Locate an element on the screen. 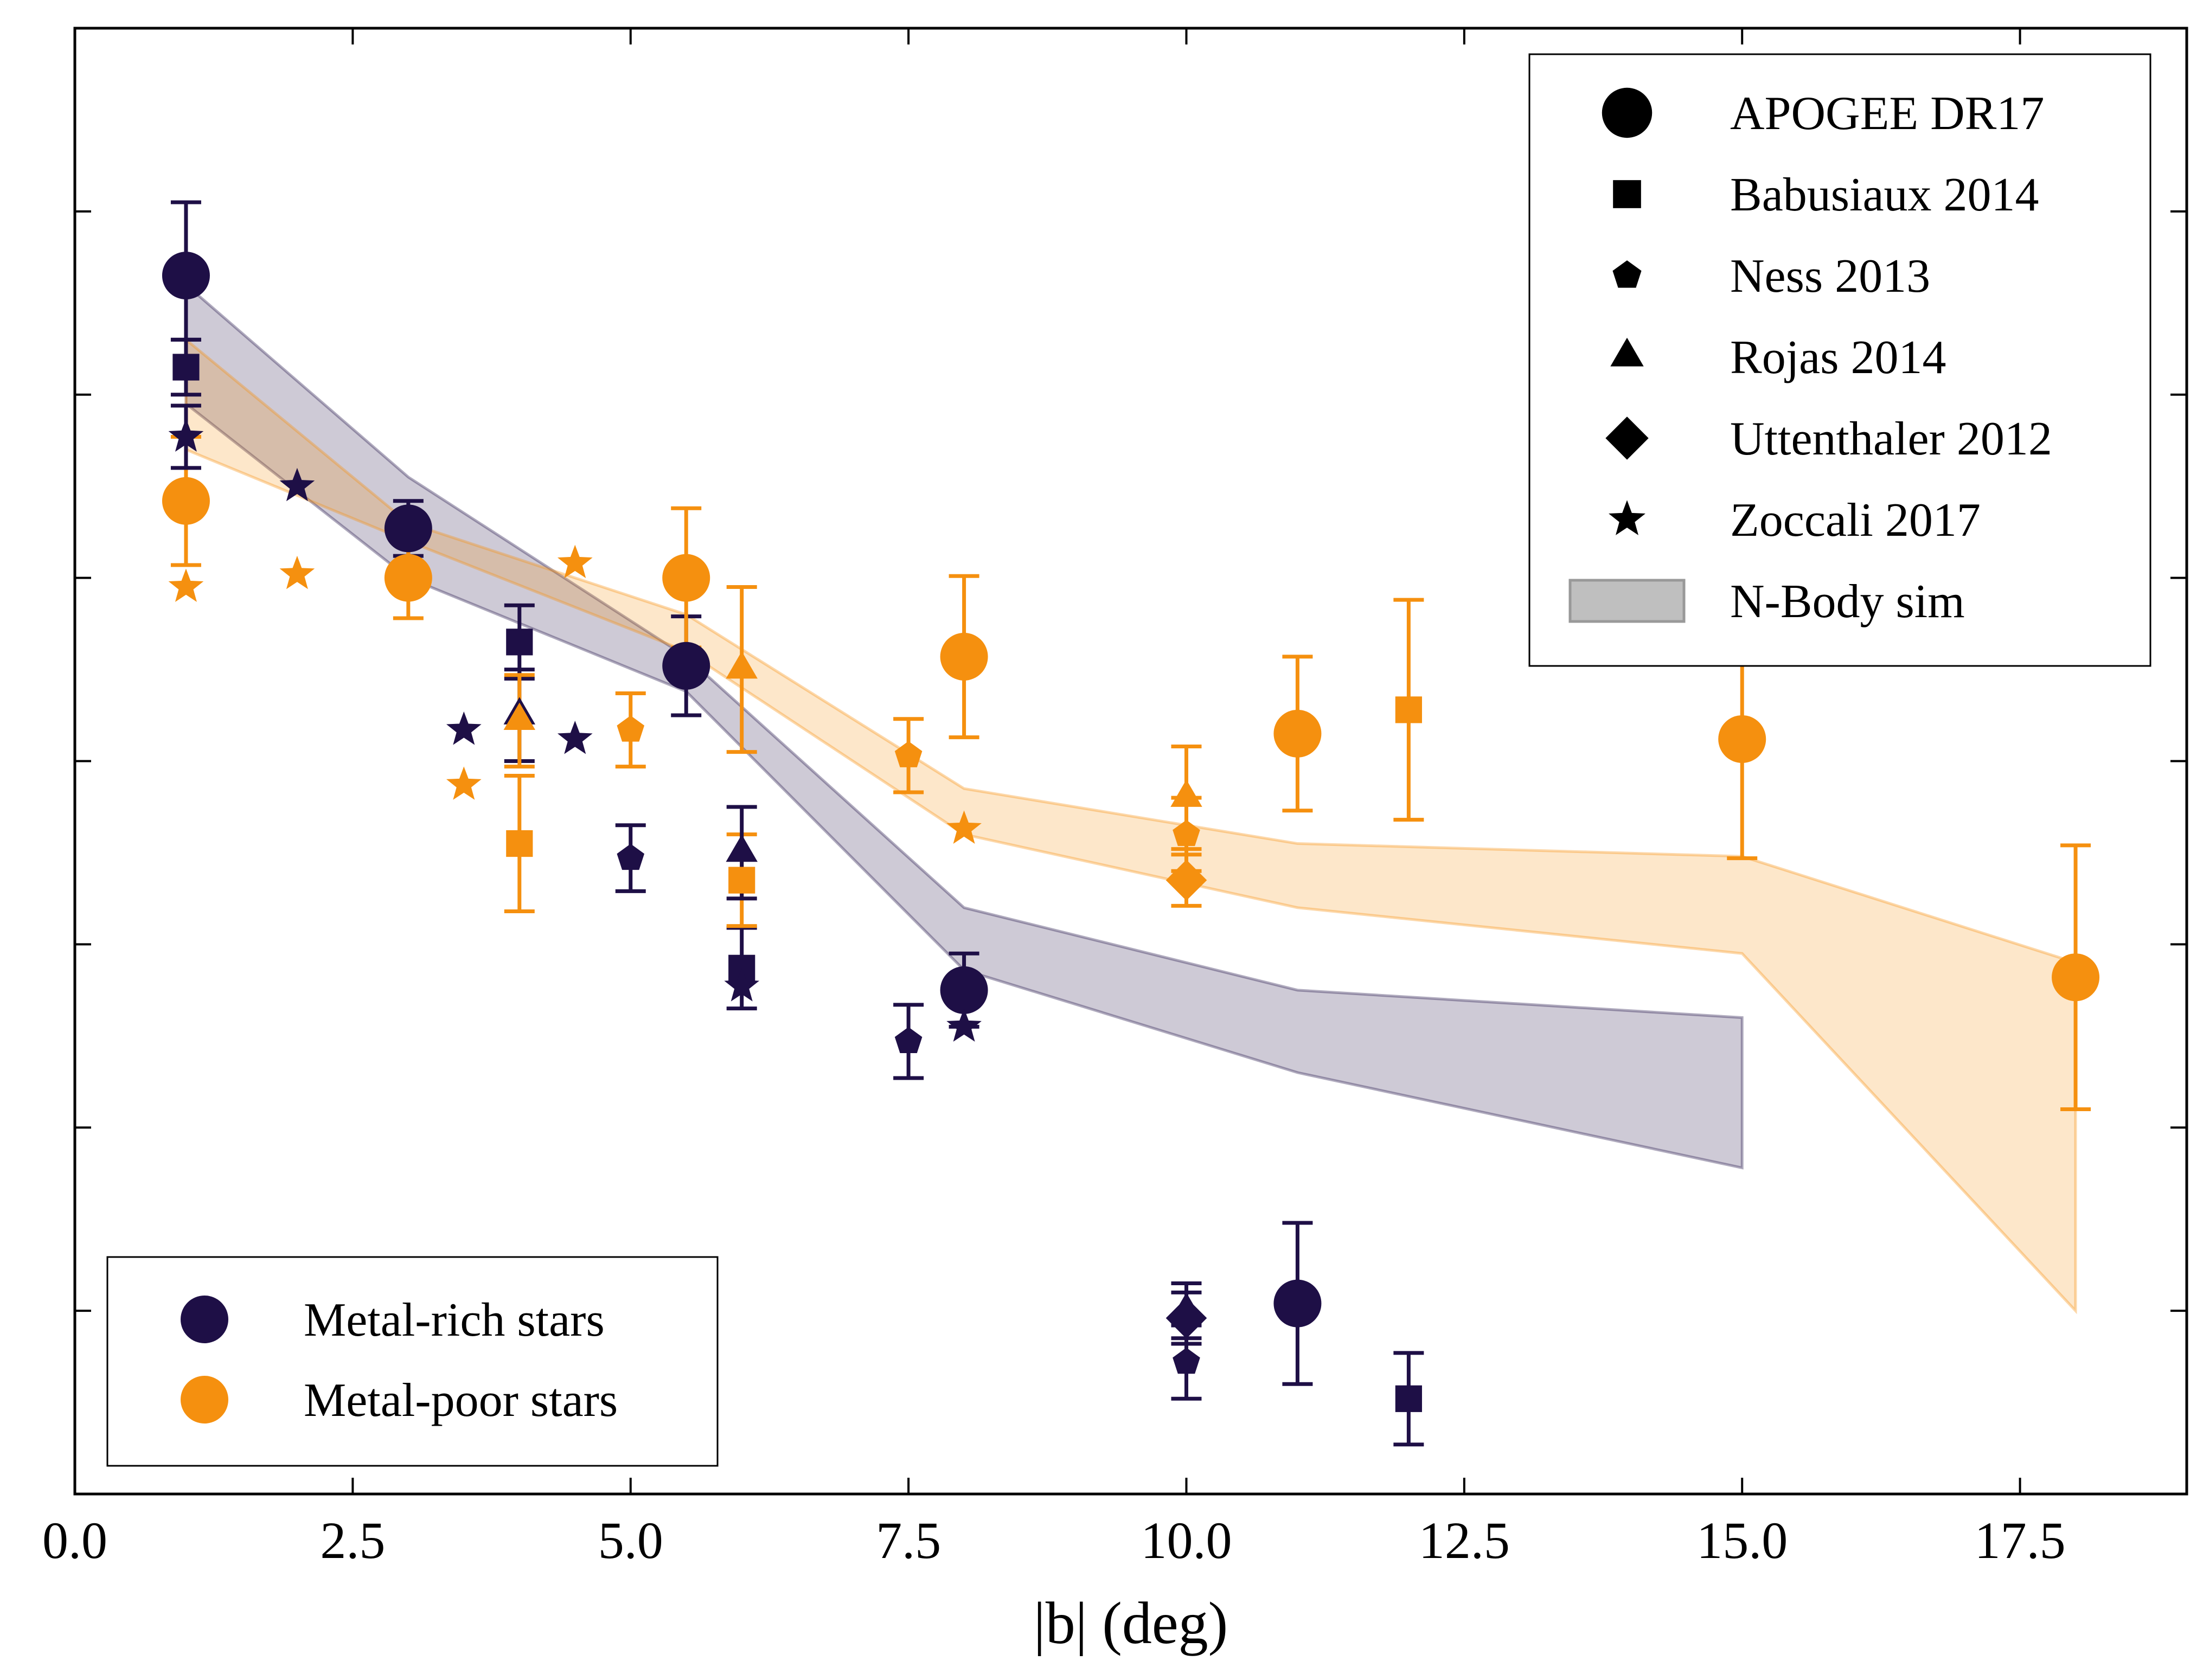 The image size is (2203, 1680). legend-symbol-label: Zoccali 2017 is located at coordinates (1855, 520).